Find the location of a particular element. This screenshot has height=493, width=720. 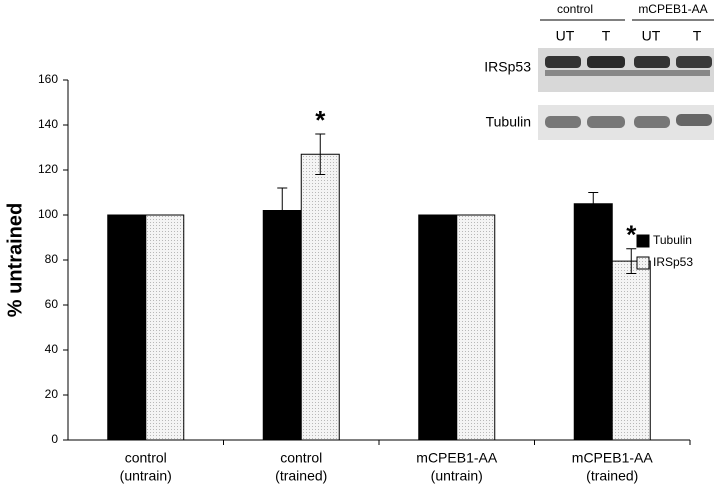

y-tick-label: 120 is located at coordinates (48, 169).